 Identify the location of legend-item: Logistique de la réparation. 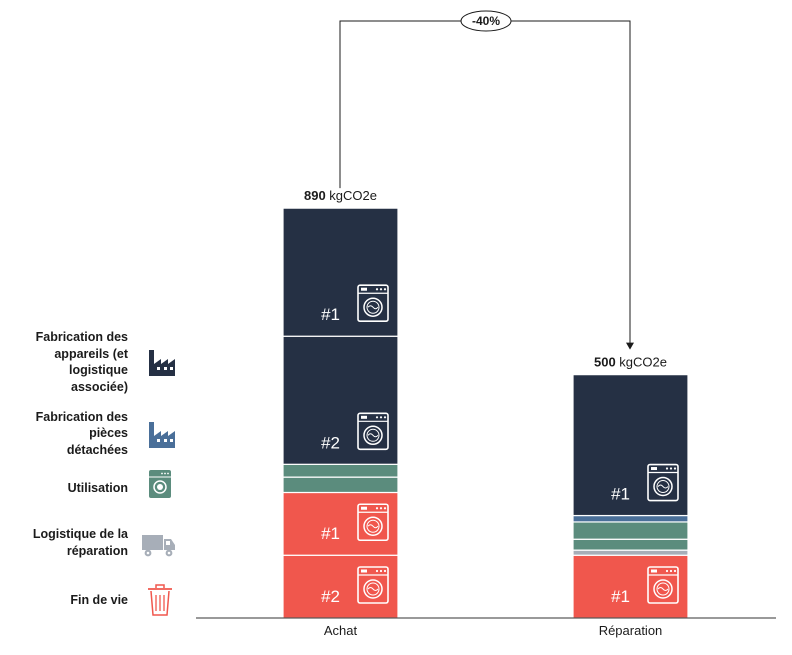
(104, 542).